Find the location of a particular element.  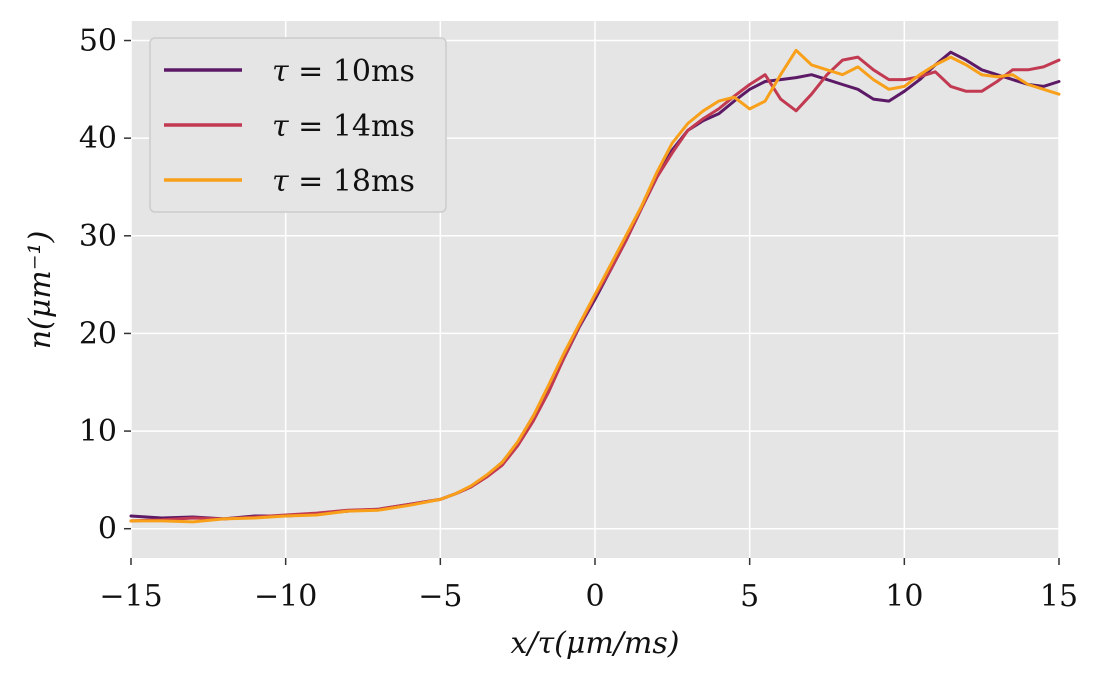

x-axis-ticks: −15 −10 −5 0 5 10 15 is located at coordinates (588, 586).